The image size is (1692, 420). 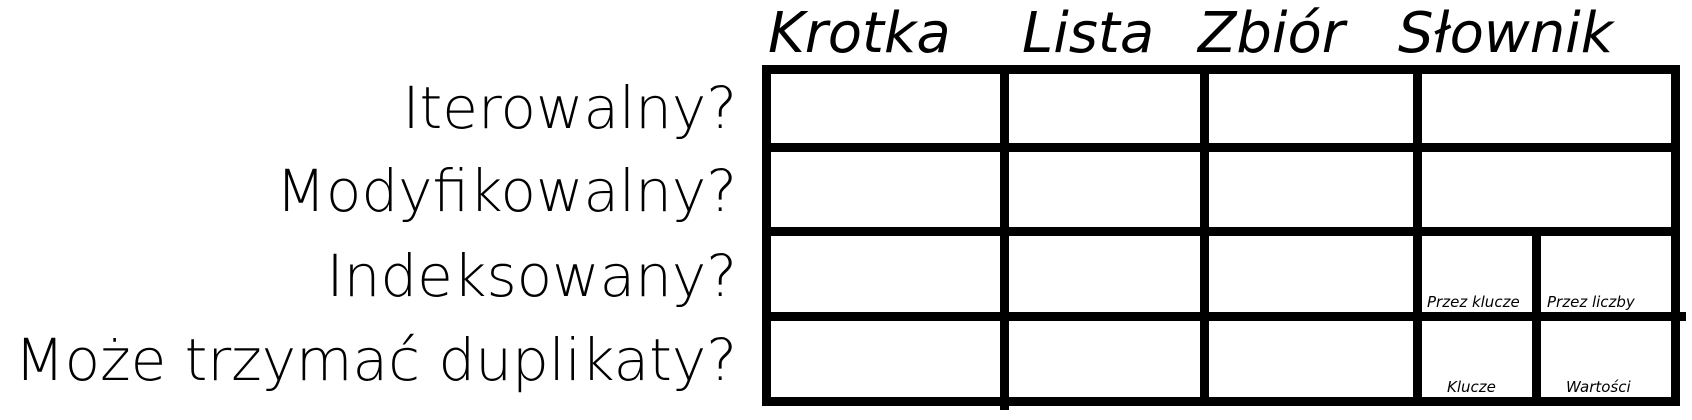 I want to click on dict-duplicate-values-note: Wartości, so click(x=1598, y=387).